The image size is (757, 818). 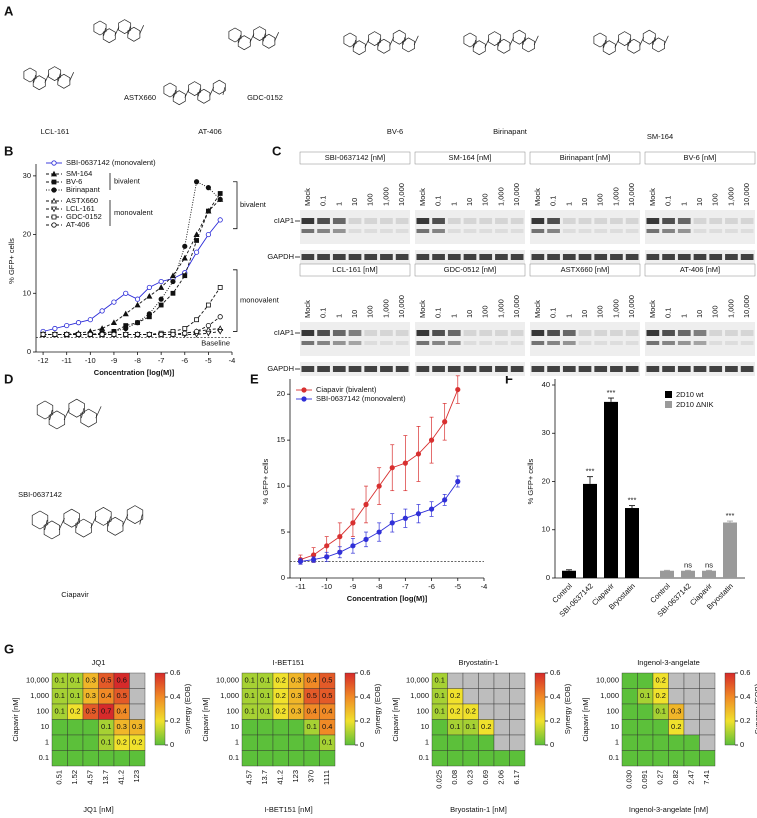 What do you see at coordinates (695, 404) in the screenshot?
I see `legend-label: 2D10 ΔNIK` at bounding box center [695, 404].